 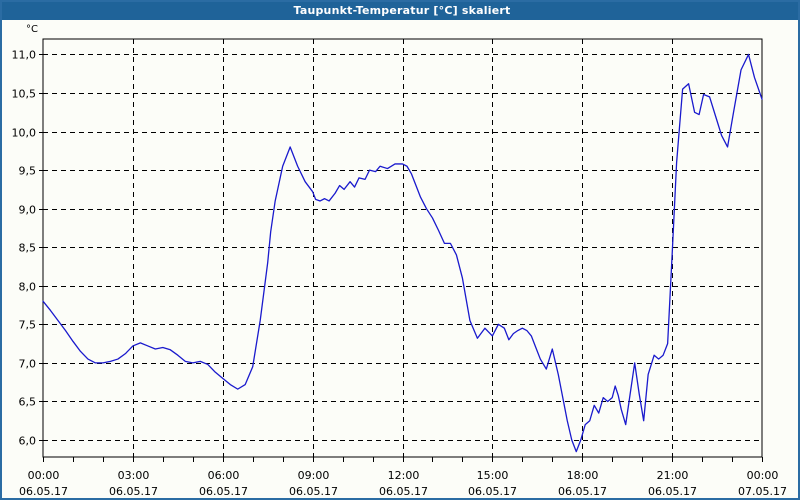 What do you see at coordinates (28, 287) in the screenshot?
I see `y-tick-label: 8,0` at bounding box center [28, 287].